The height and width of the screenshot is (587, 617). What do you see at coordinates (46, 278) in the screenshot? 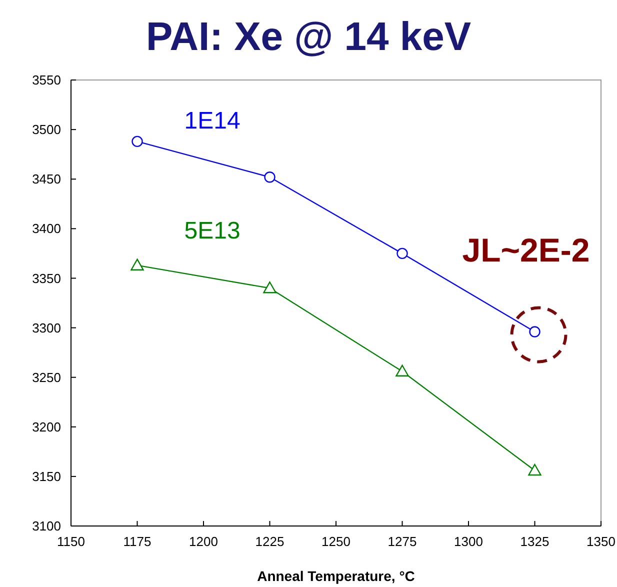
I see `y-tick-label: 3350` at bounding box center [46, 278].